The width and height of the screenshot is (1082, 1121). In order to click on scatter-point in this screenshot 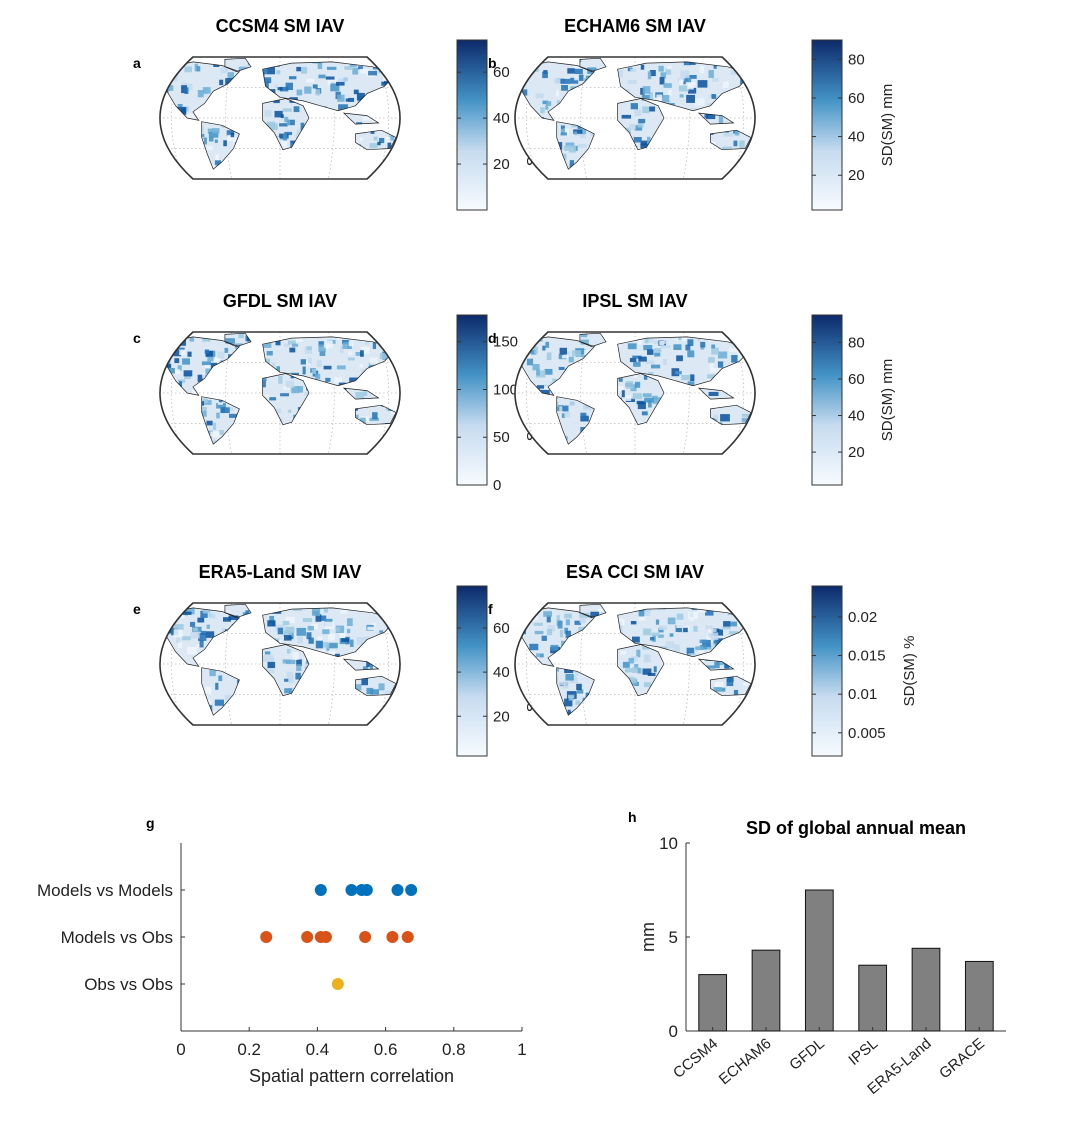, I will do `click(351, 890)`.